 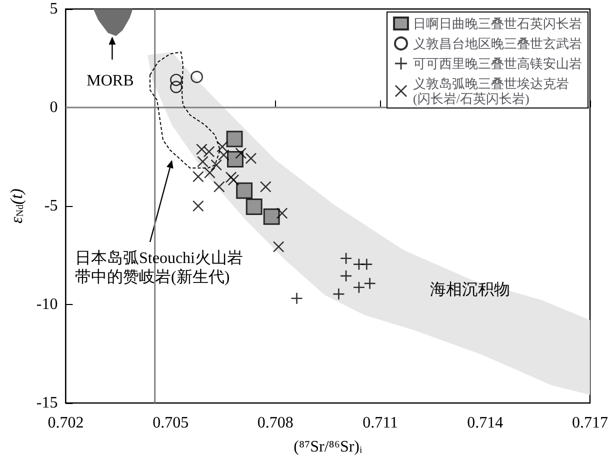 I want to click on y-tick-label: -5, so click(x=51, y=206).